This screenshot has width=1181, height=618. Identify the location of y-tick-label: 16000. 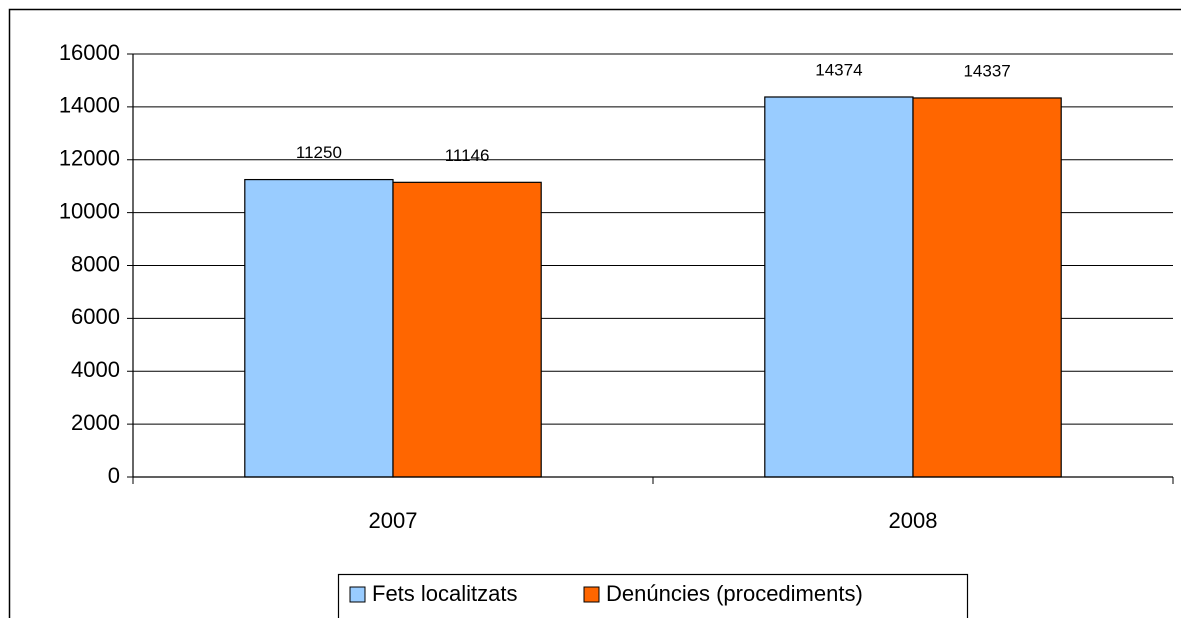
(89, 52).